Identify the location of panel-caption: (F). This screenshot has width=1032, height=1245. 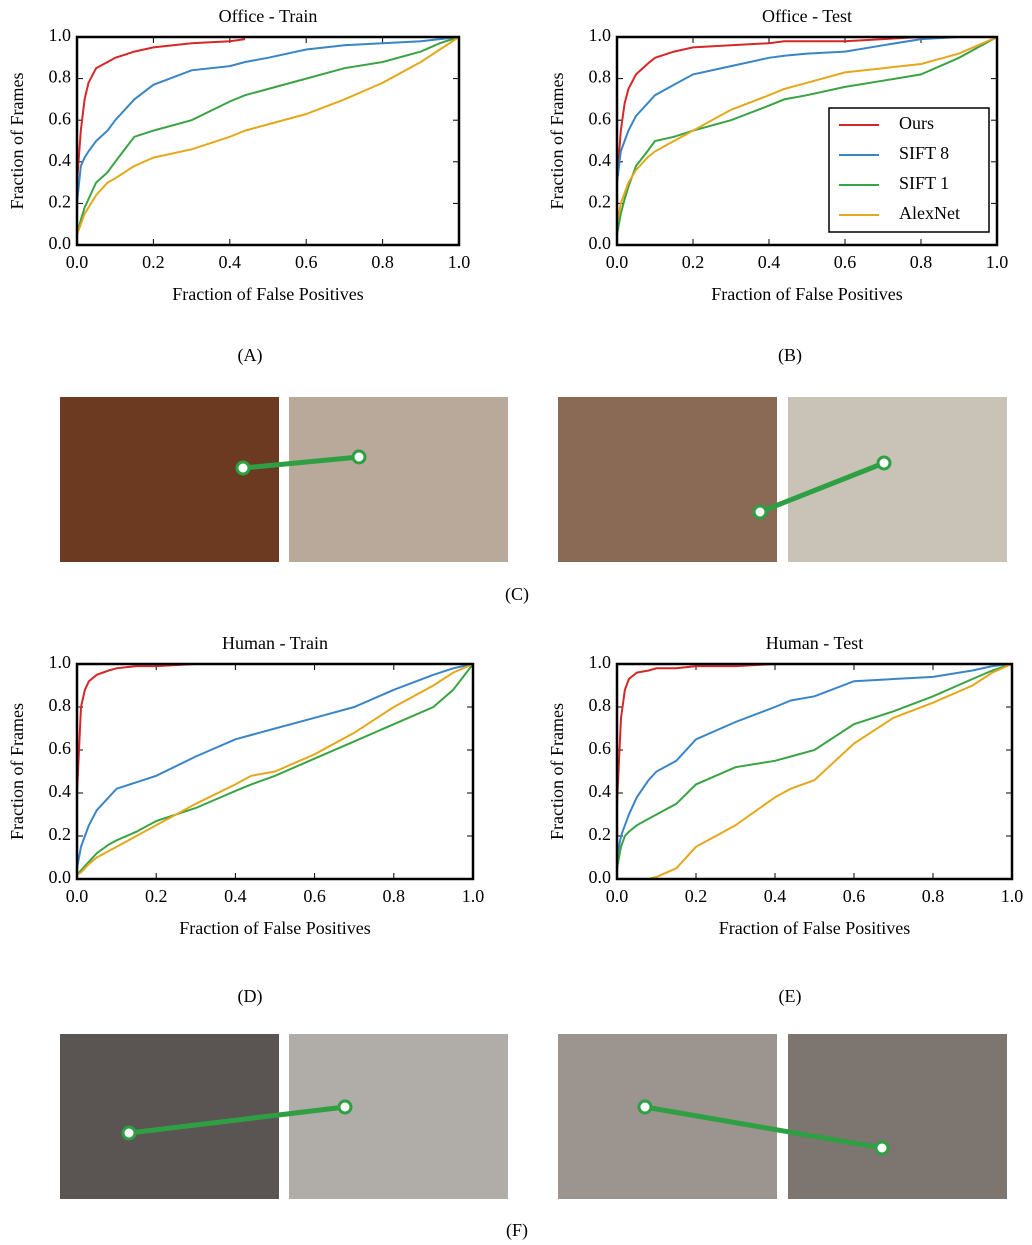
(517, 1230).